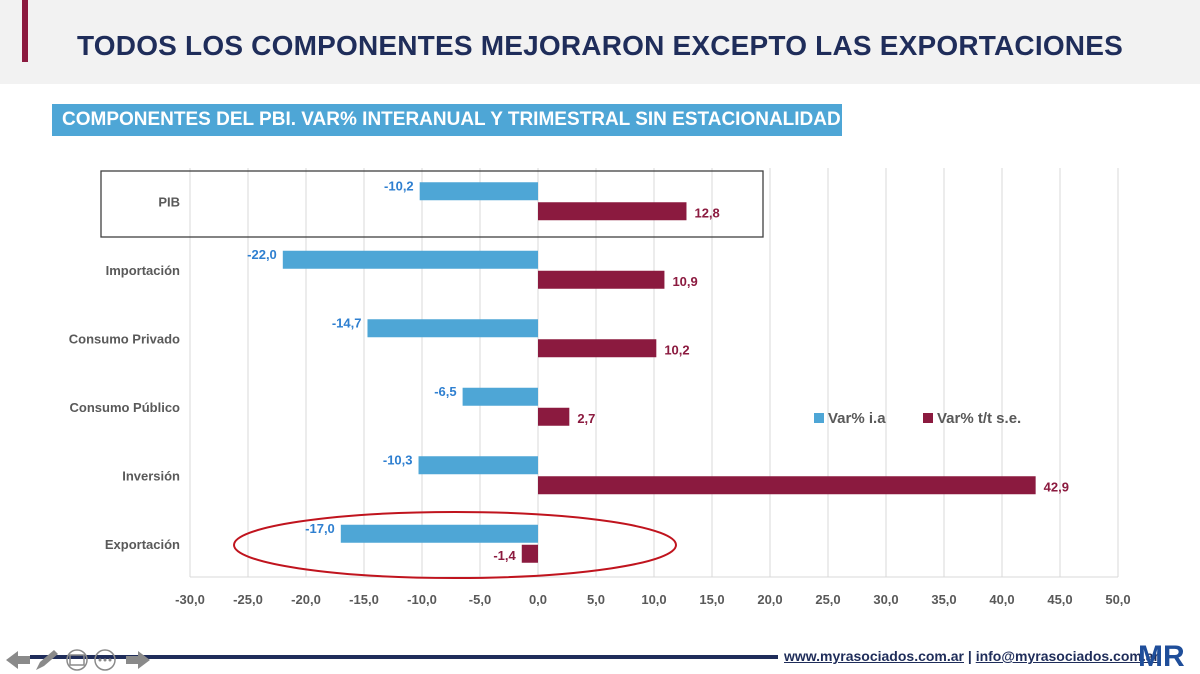  What do you see at coordinates (25, 31) in the screenshot?
I see `header-accent` at bounding box center [25, 31].